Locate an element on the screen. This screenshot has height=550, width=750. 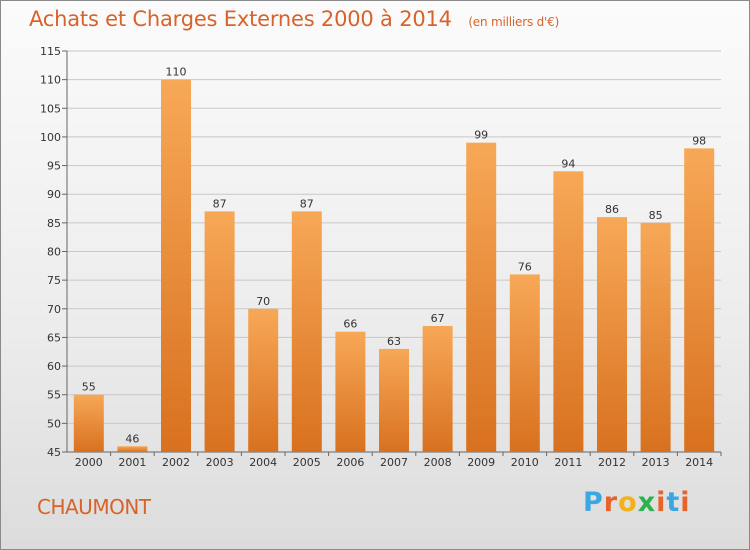
x-tick-label: 2004 is located at coordinates (263, 462).